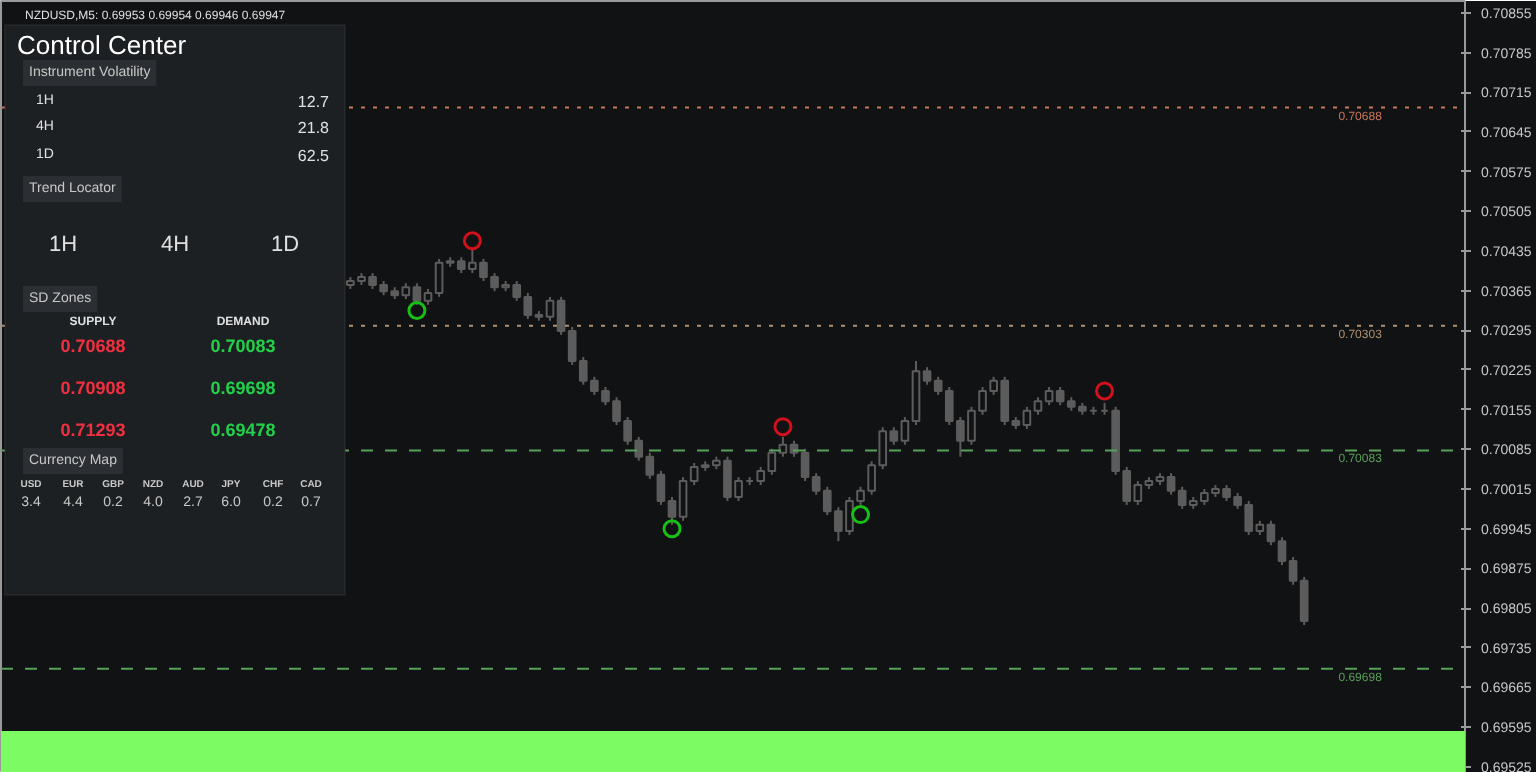 The height and width of the screenshot is (772, 1536). What do you see at coordinates (63, 245) in the screenshot?
I see `annotation: 1H` at bounding box center [63, 245].